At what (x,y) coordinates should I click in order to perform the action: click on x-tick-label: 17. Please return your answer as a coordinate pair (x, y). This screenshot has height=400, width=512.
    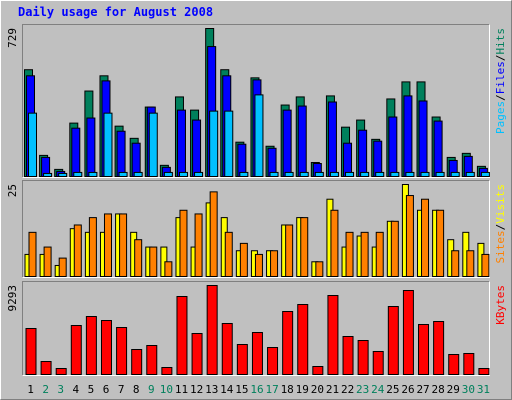
    Looking at the image, I should click on (271, 389).